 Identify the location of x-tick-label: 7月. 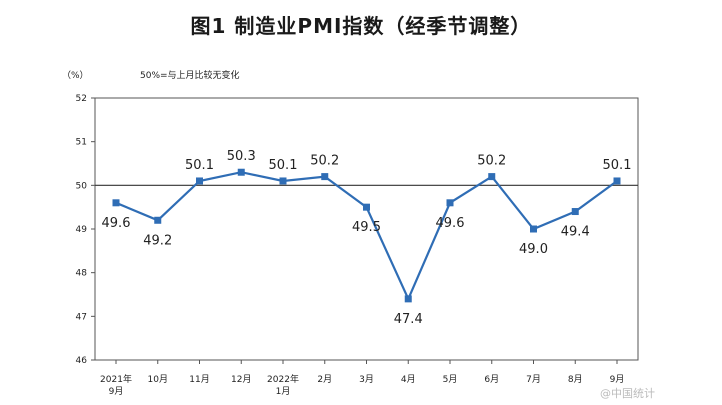
(533, 379).